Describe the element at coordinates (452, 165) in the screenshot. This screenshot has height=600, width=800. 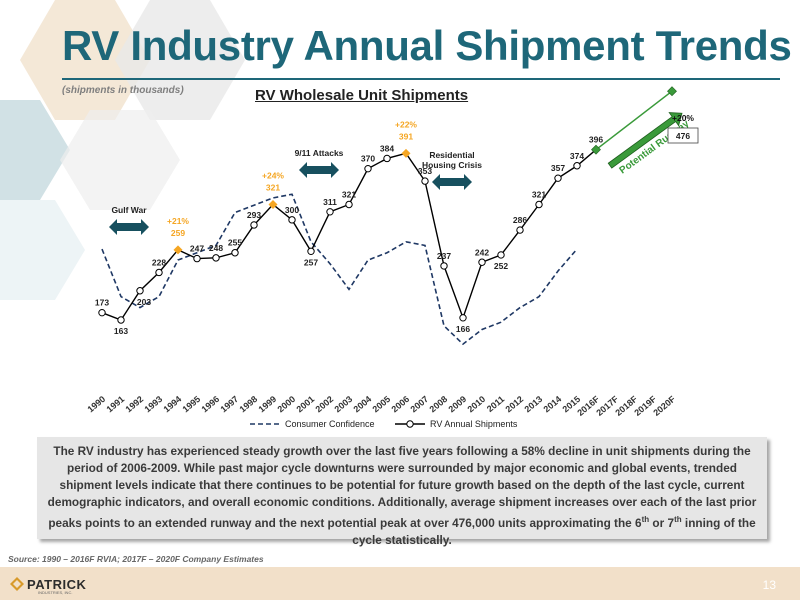
I see `event-label: Housing Crisis` at that location.